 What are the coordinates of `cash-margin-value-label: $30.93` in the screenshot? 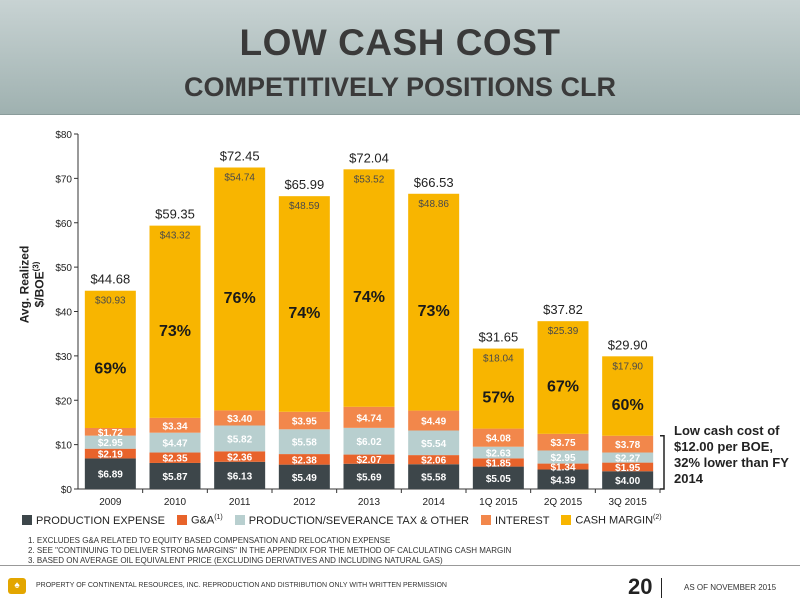 It's located at (110, 301).